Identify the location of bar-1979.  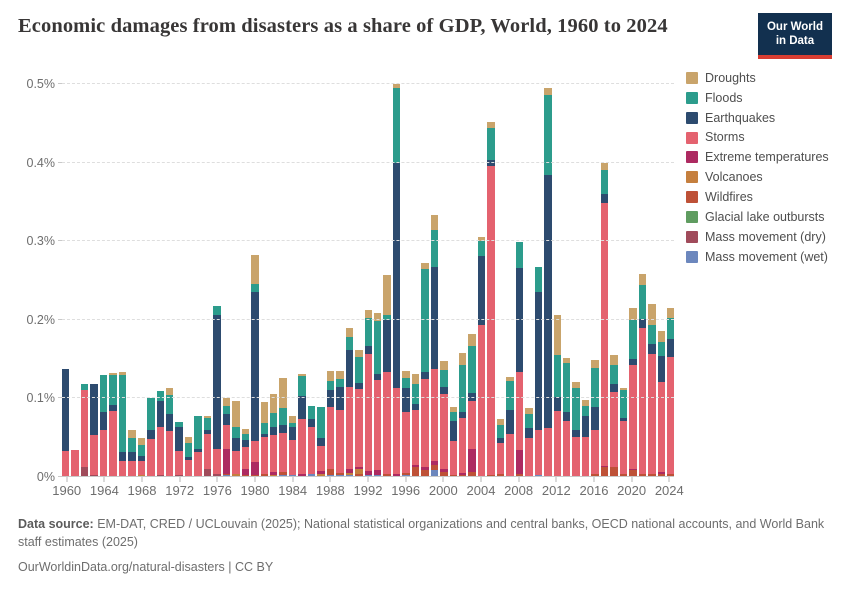
(245, 273).